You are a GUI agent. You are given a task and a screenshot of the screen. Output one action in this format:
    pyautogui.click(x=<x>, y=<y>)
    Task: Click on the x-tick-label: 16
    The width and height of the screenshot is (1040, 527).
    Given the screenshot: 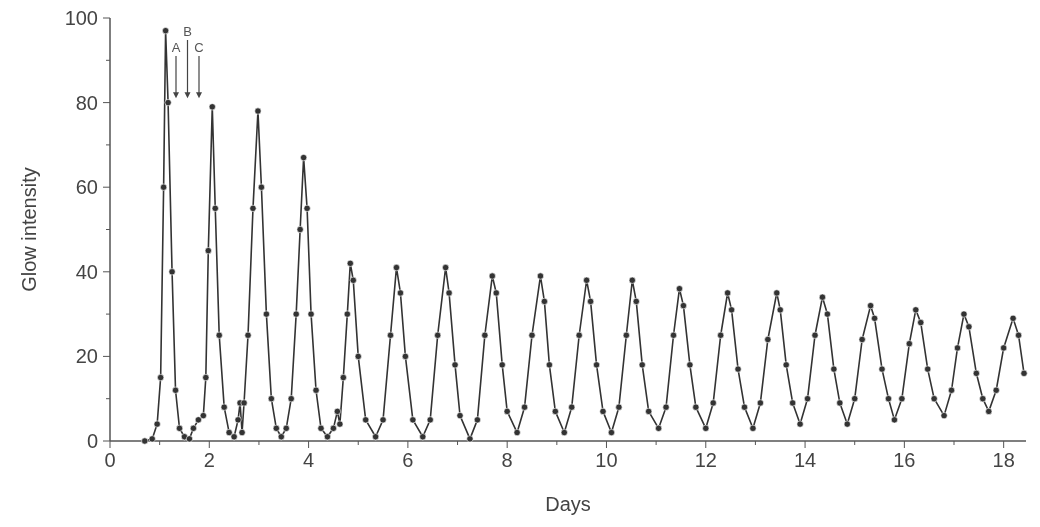 What is the action you would take?
    pyautogui.click(x=904, y=460)
    